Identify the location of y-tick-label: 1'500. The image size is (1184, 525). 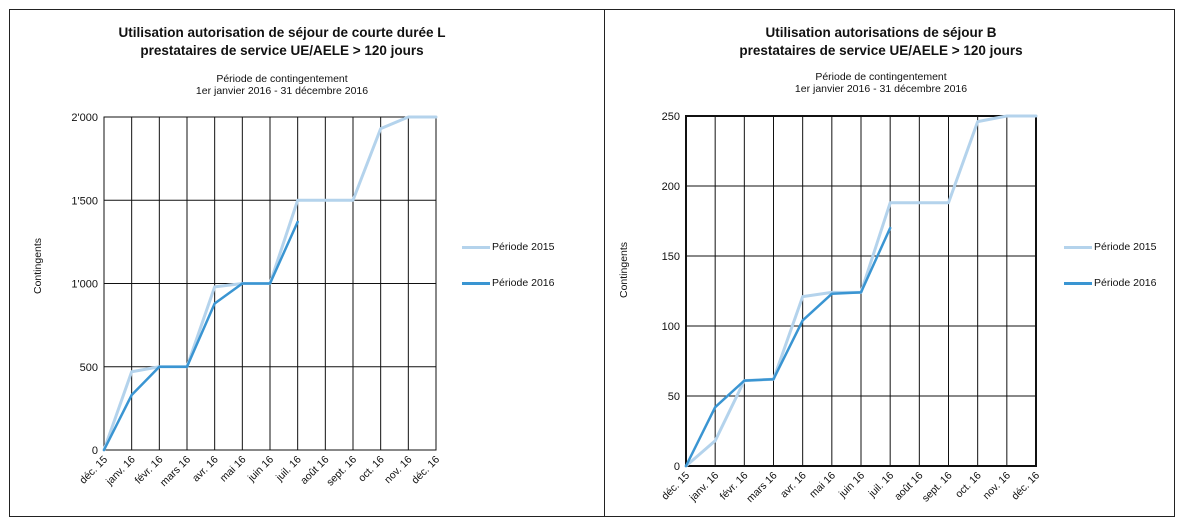
(84, 201).